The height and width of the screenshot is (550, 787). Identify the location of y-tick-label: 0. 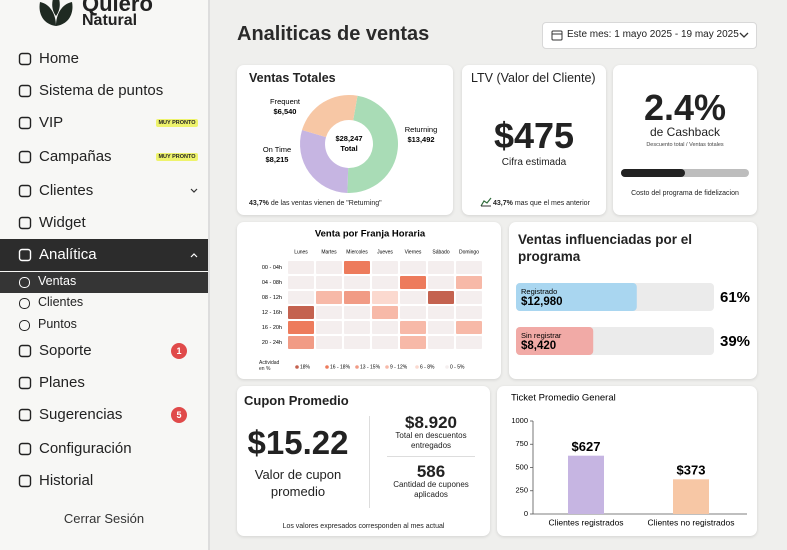
(526, 513).